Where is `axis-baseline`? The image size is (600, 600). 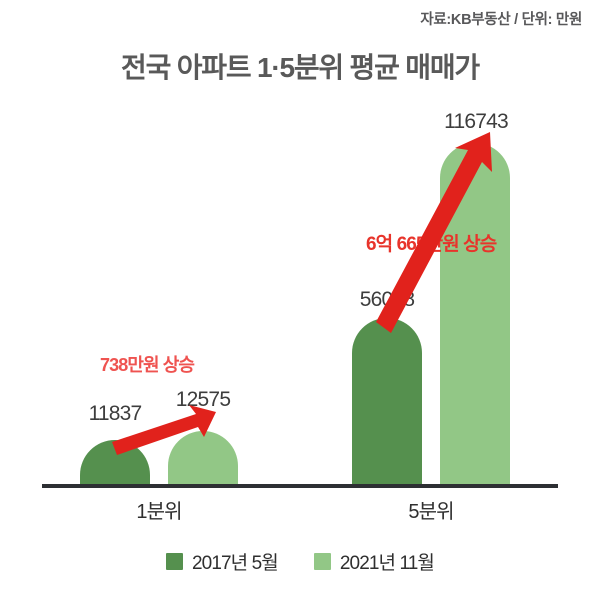 axis-baseline is located at coordinates (300, 486).